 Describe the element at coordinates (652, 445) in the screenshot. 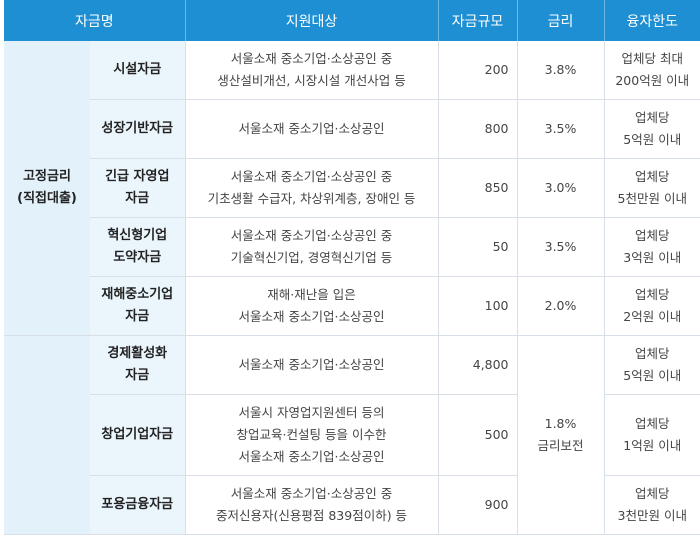

I see `limit-text: 1억원 이내` at that location.